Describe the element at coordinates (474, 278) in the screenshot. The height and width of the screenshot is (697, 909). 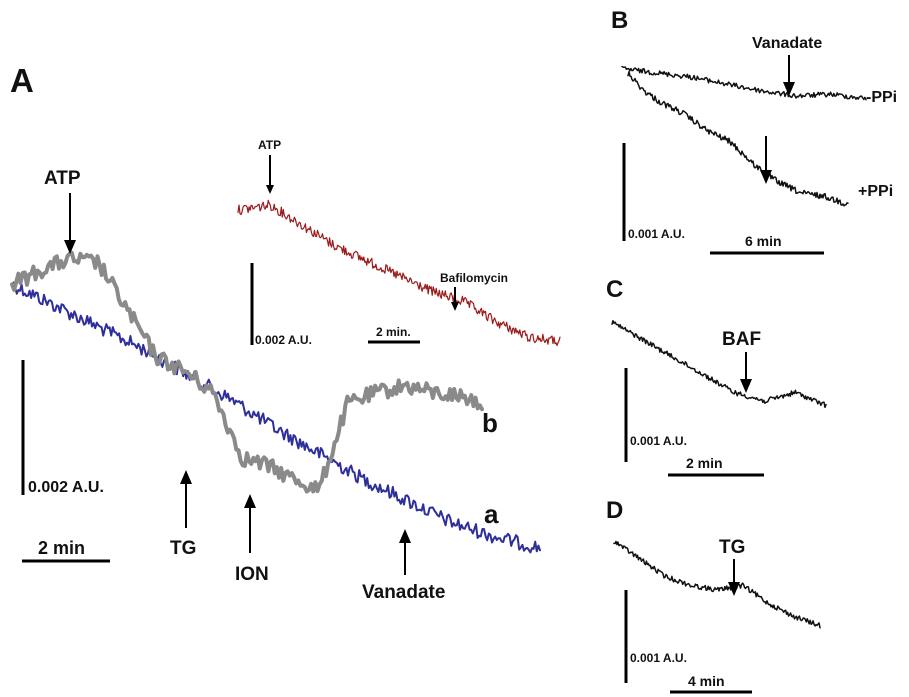
I see `inset-bafilomycin-label: Bafilomycin` at that location.